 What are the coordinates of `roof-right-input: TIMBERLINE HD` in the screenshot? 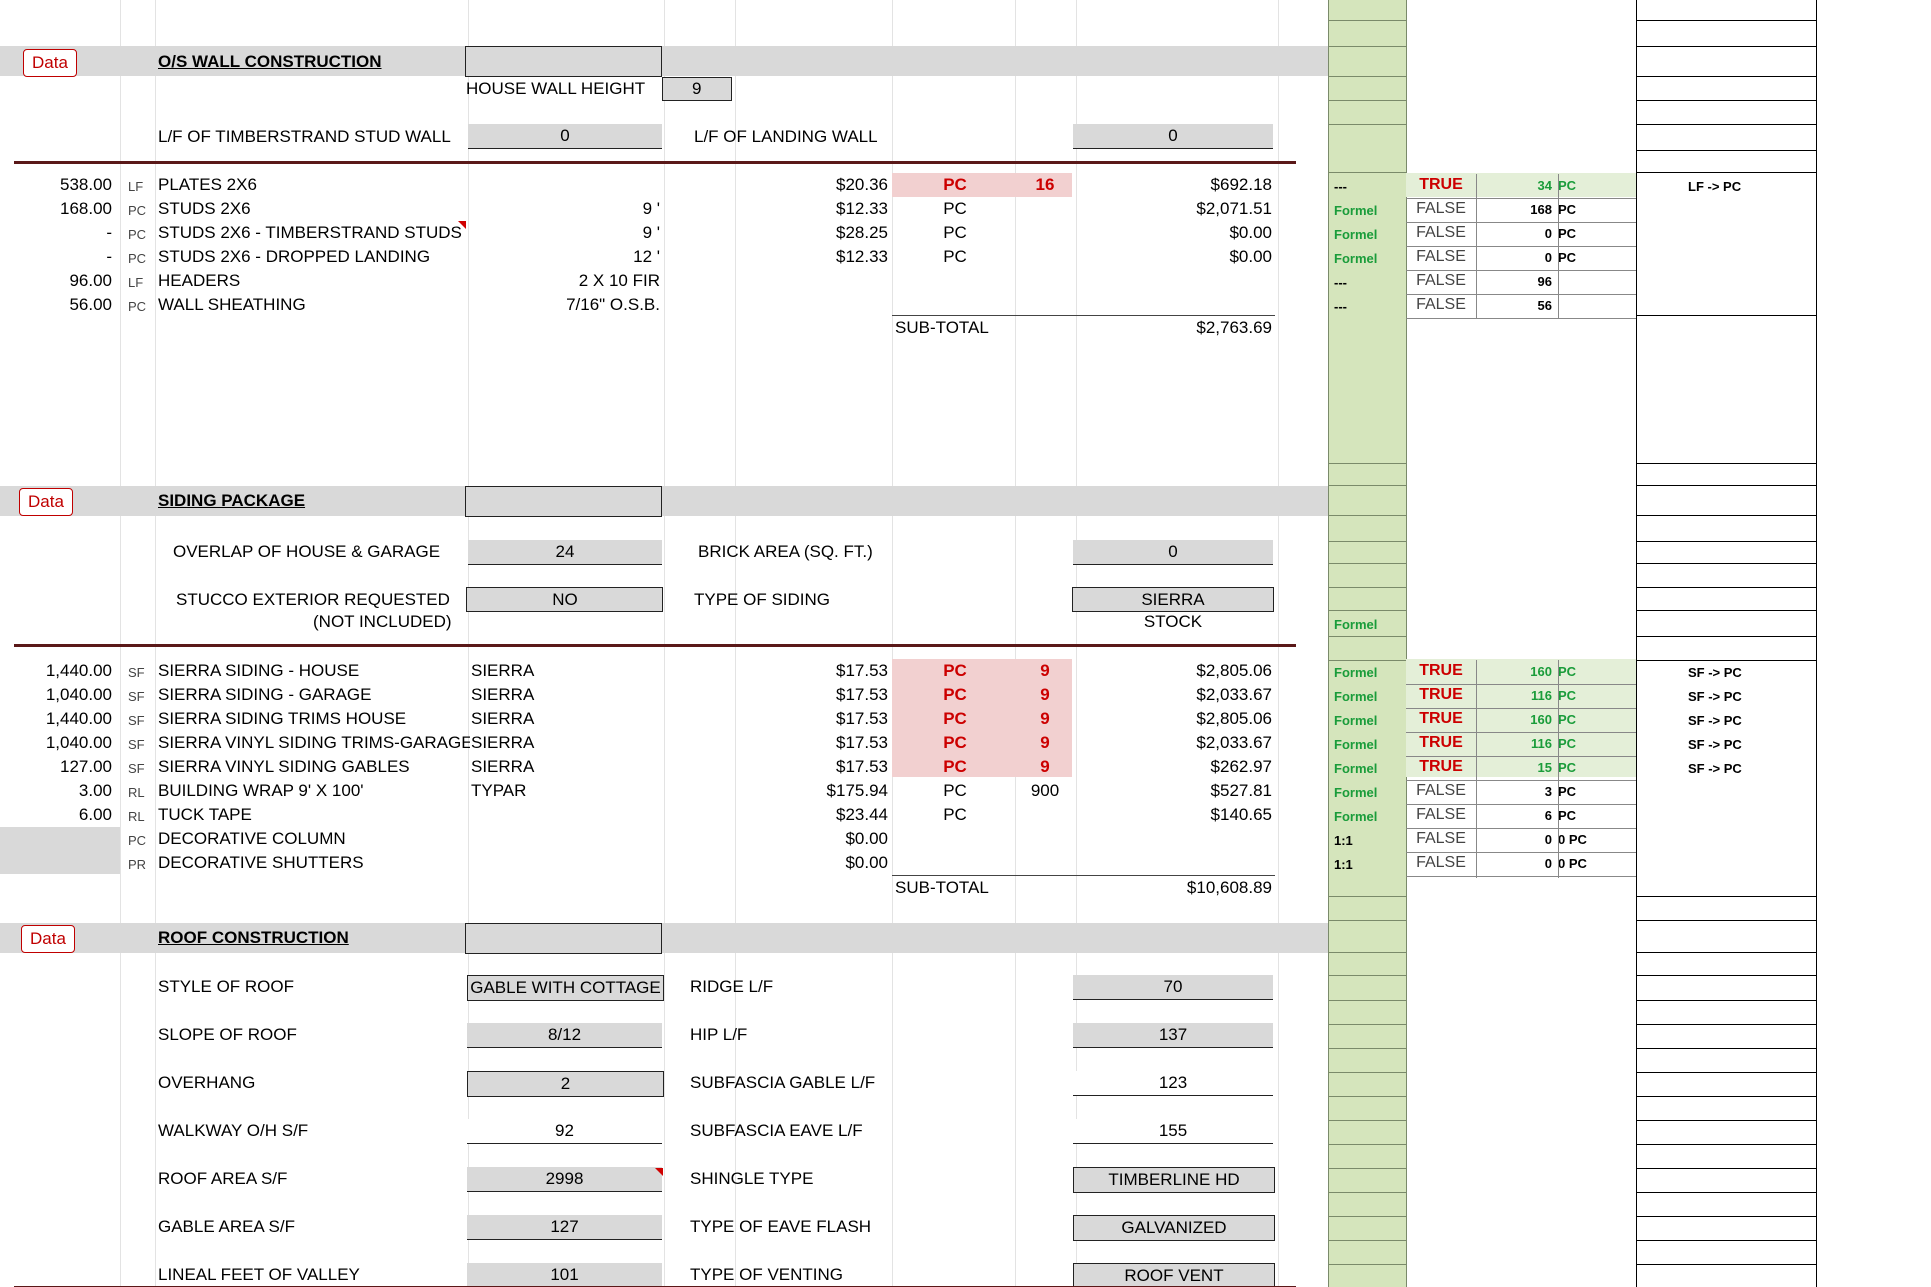 It's located at (1174, 1180).